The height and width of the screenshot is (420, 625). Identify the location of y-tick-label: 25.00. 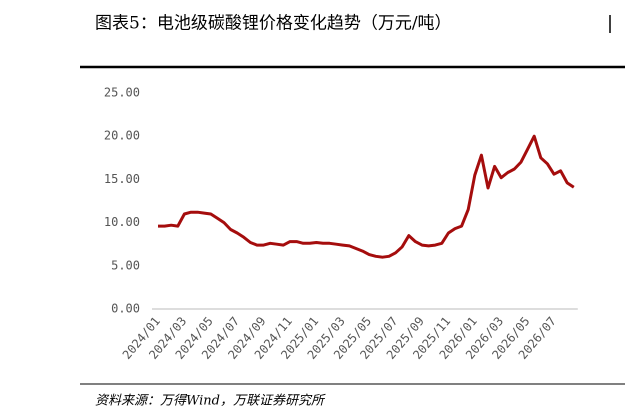
(122, 93).